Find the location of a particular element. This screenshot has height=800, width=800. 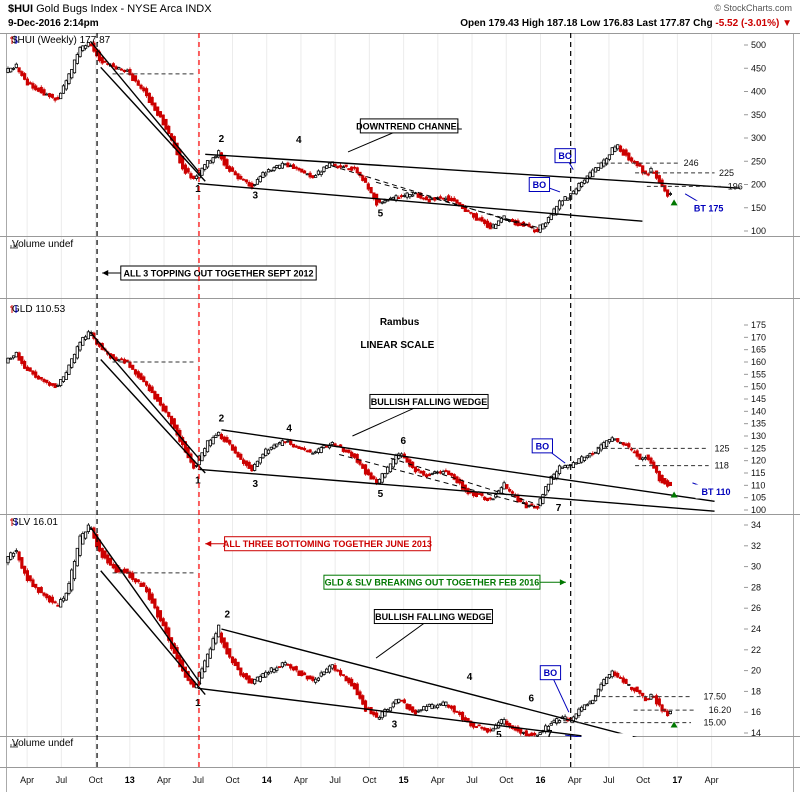

svg-text: 400 is located at coordinates (758, 92).